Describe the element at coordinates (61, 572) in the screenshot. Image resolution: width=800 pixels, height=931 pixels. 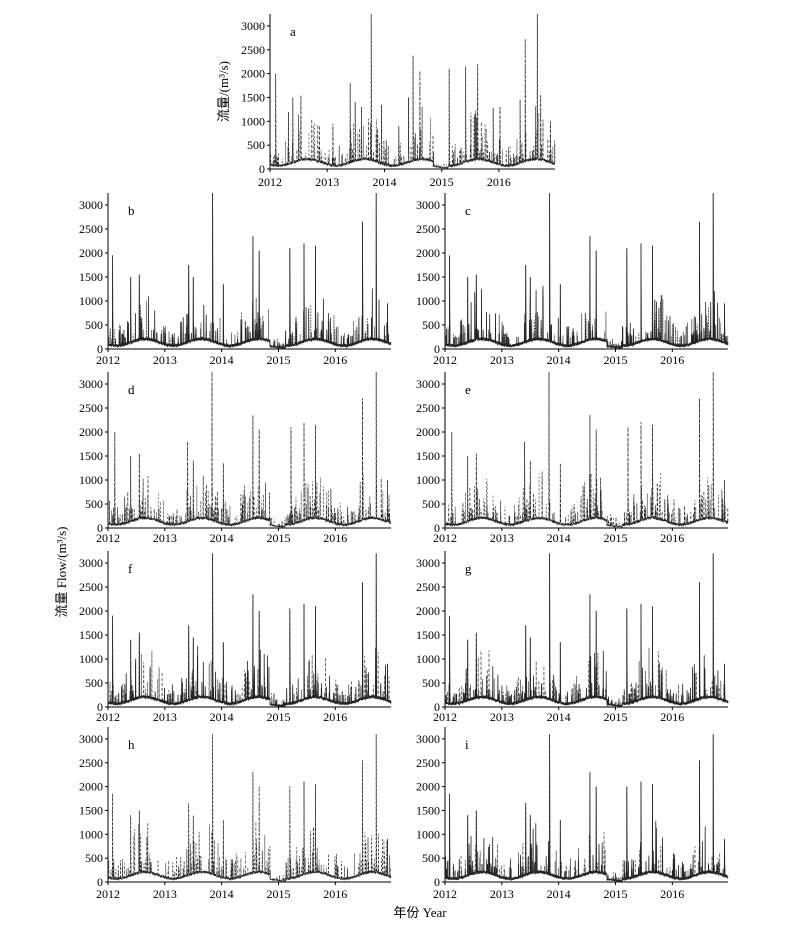
I see `common-y-axis-title: 流量 Flow/(m³/s)` at that location.